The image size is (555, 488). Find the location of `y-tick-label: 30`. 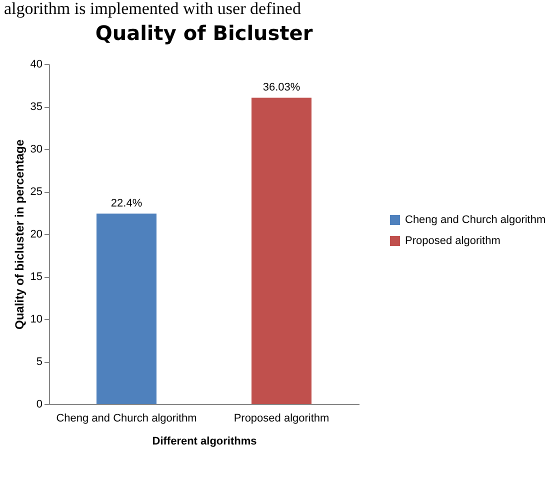

y-tick-label: 30 is located at coordinates (36, 150).